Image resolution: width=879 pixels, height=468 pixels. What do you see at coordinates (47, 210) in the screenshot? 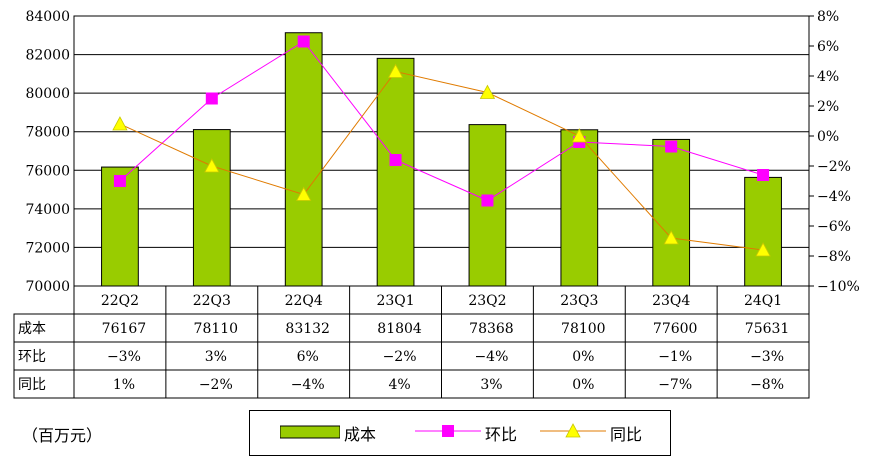
I see `left-axis-tick-label: 74000` at bounding box center [47, 210].